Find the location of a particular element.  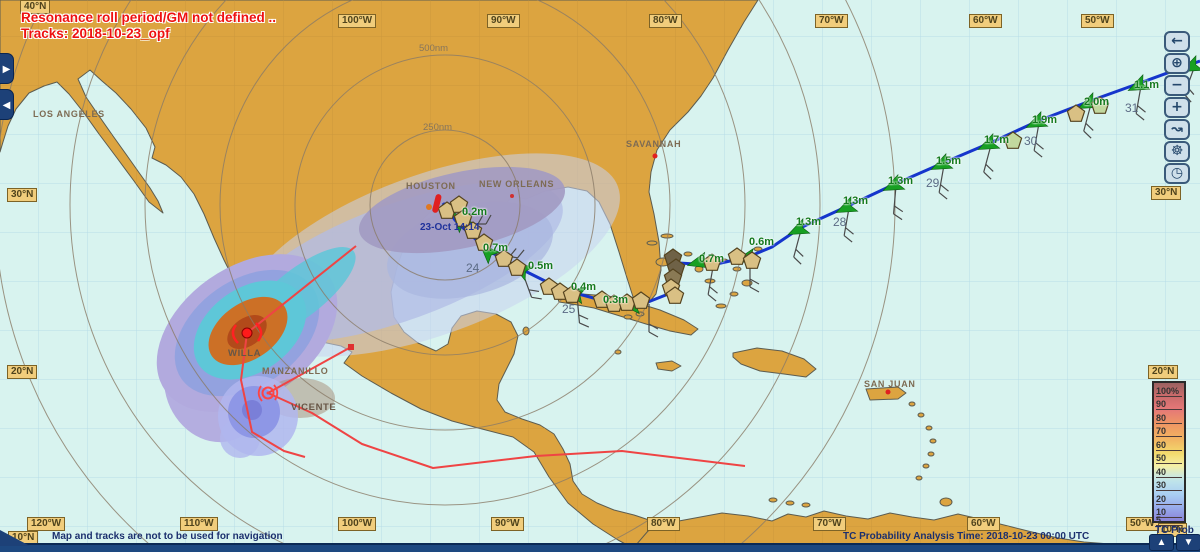

willa-center-icon is located at coordinates (247, 333).